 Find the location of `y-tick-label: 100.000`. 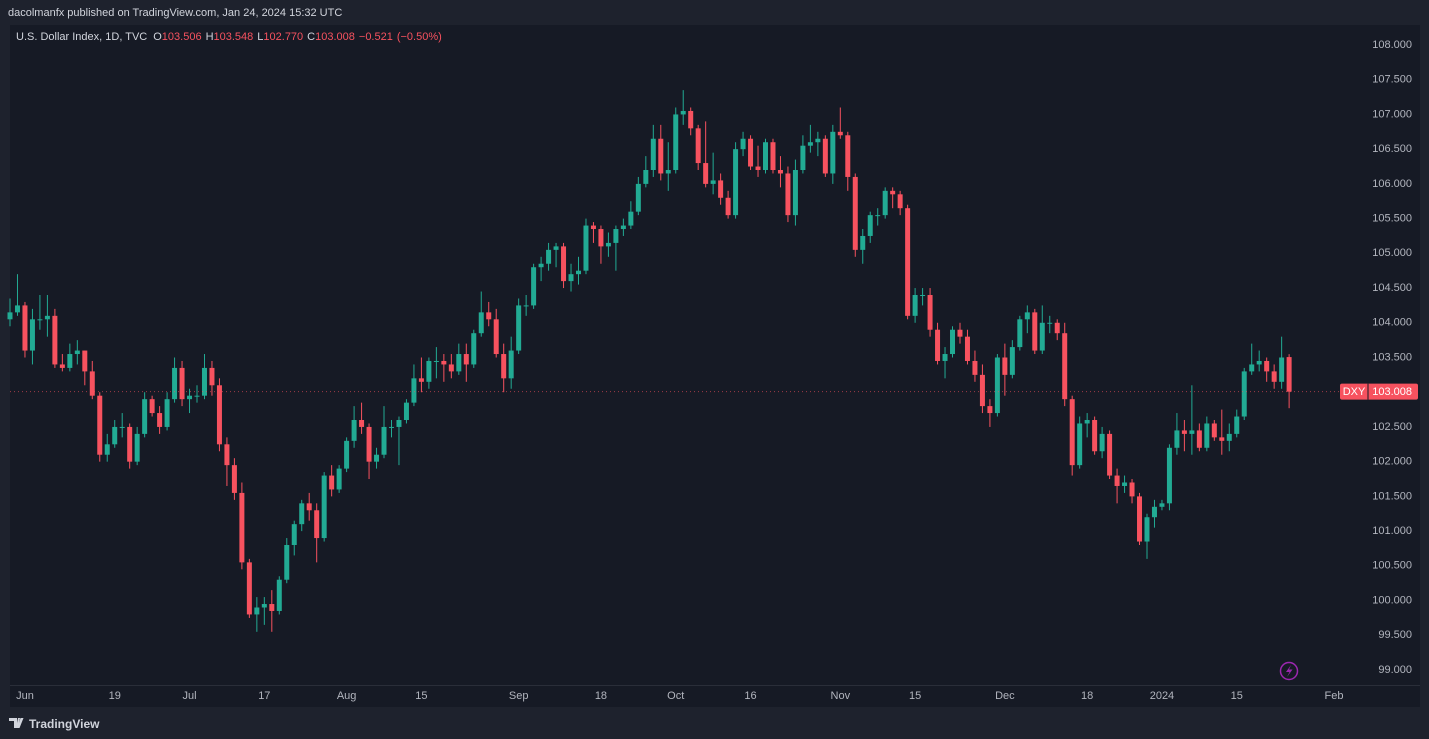

y-tick-label: 100.000 is located at coordinates (1392, 600).